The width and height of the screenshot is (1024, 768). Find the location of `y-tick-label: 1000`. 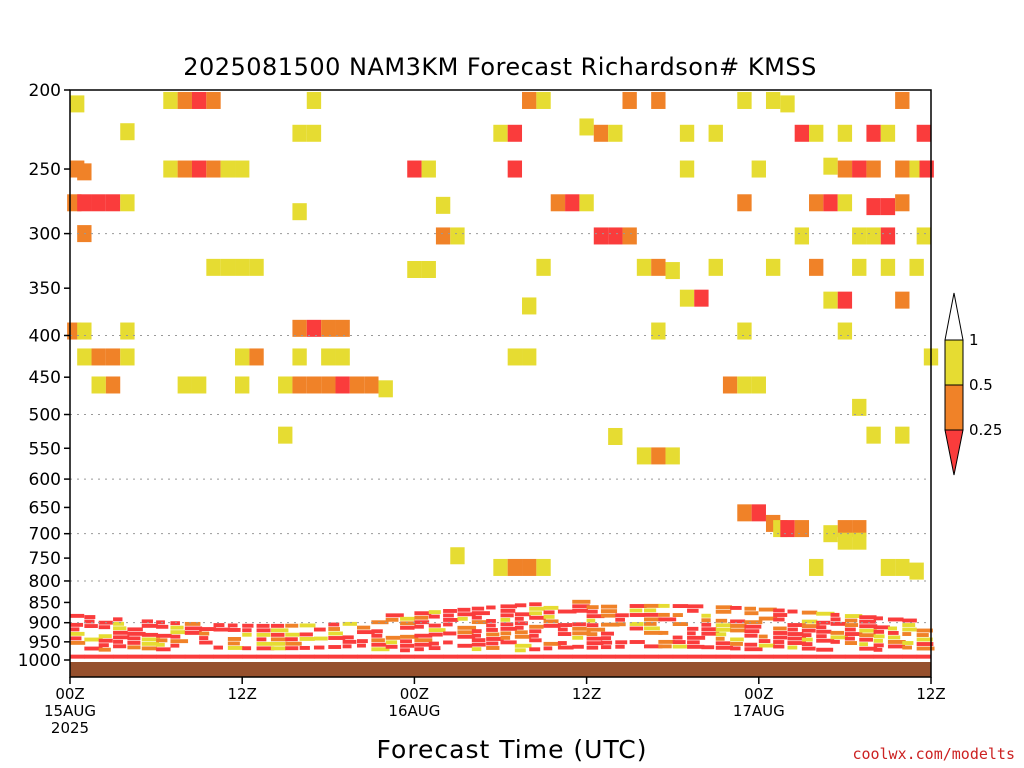

y-tick-label: 1000 is located at coordinates (39, 661).